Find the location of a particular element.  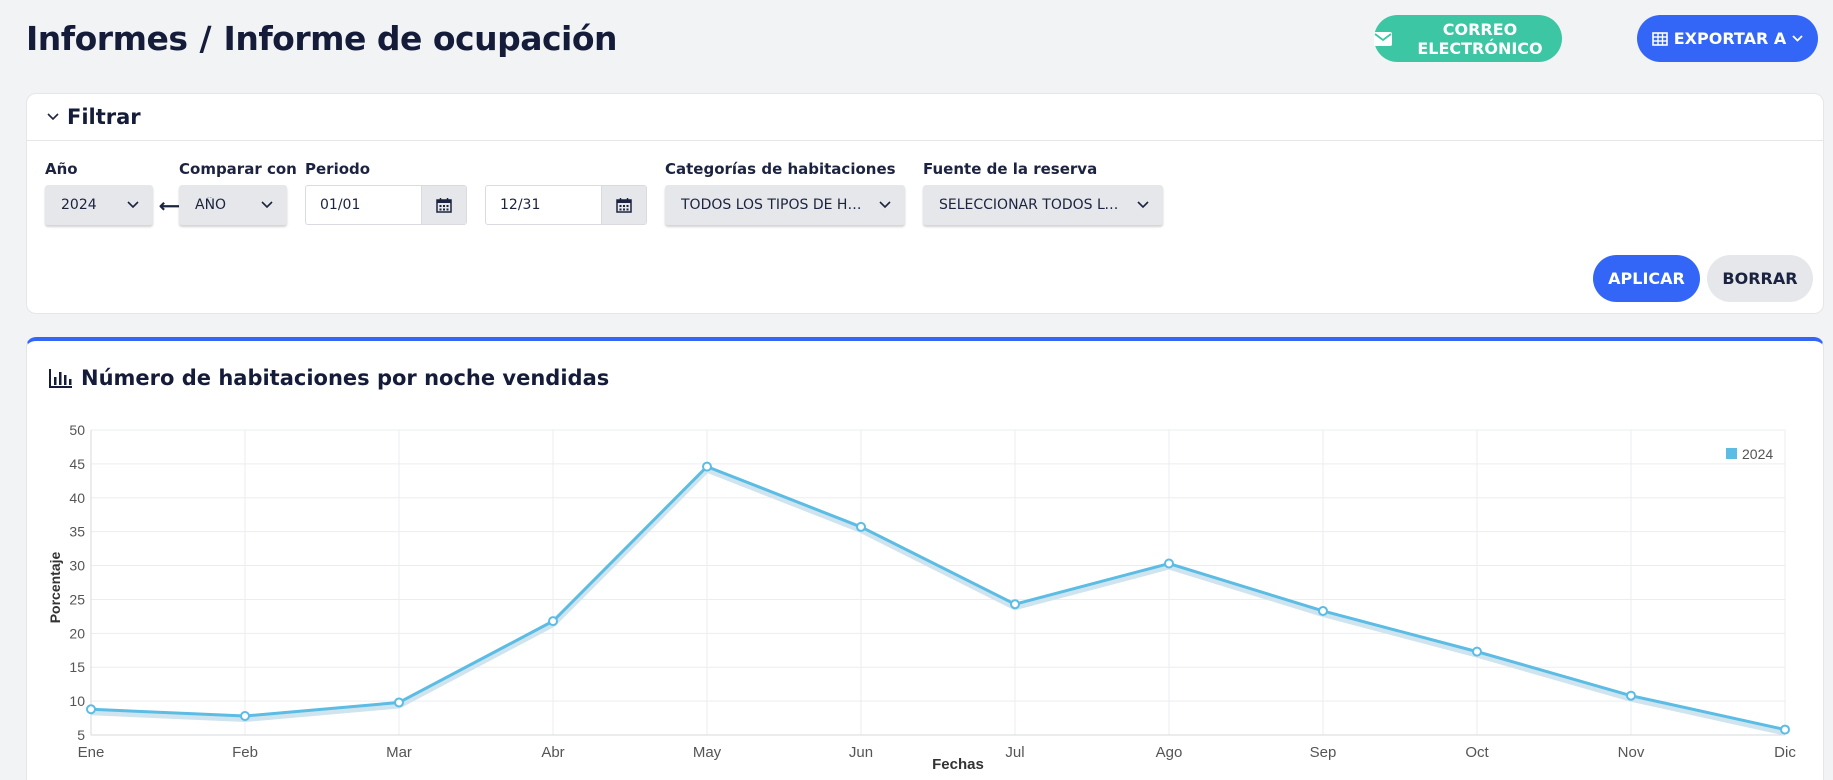

booking-source-select: SELECCIONAR TODOS LOS CANALES is located at coordinates (1043, 205).